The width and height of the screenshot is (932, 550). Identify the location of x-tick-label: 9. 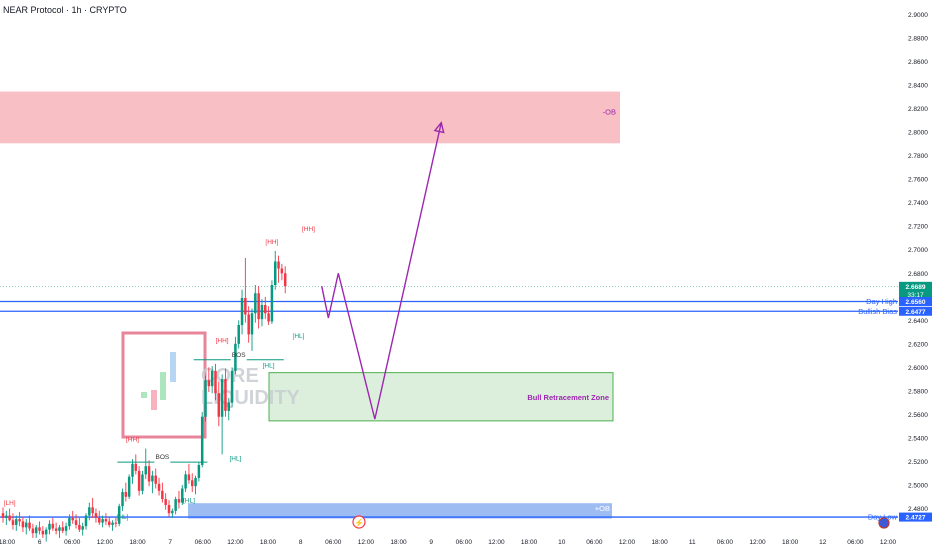
(431, 542).